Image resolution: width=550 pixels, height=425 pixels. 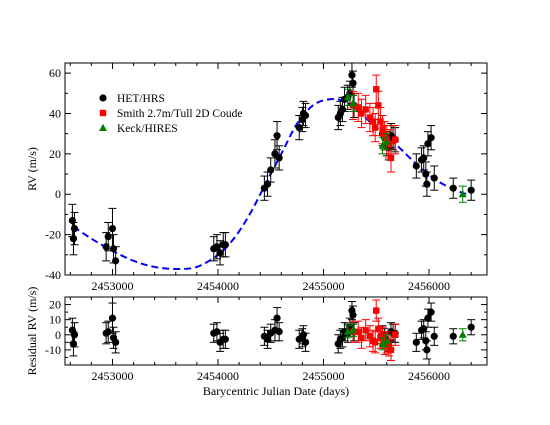 What do you see at coordinates (103, 113) in the screenshot?
I see `legend-marker-square` at bounding box center [103, 113].